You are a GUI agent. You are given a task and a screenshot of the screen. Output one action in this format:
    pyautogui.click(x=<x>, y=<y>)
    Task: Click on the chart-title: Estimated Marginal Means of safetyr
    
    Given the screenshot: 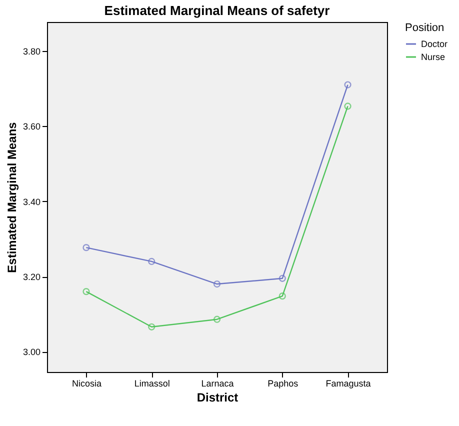 What is the action you would take?
    pyautogui.click(x=217, y=10)
    